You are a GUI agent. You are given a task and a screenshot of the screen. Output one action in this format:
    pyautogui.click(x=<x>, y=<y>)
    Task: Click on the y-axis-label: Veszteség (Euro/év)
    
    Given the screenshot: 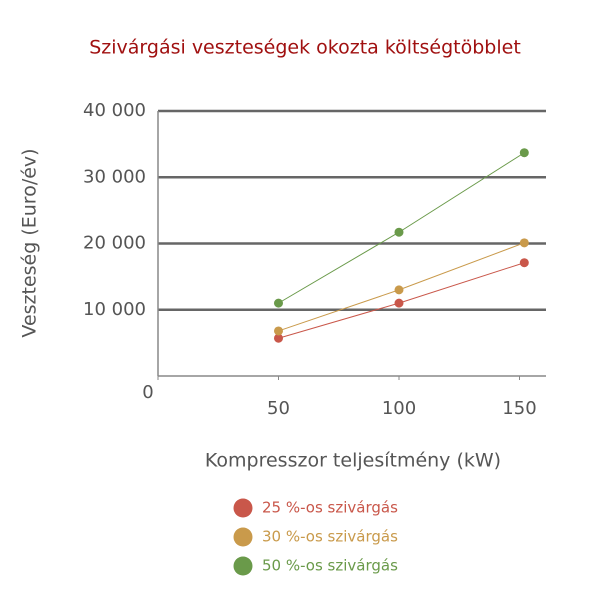 What is the action you would take?
    pyautogui.click(x=30, y=242)
    